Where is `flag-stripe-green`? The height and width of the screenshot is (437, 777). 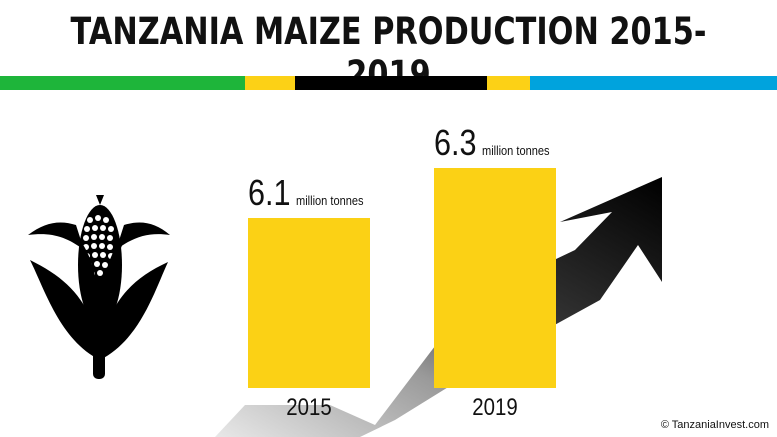
flag-stripe-green is located at coordinates (122, 83).